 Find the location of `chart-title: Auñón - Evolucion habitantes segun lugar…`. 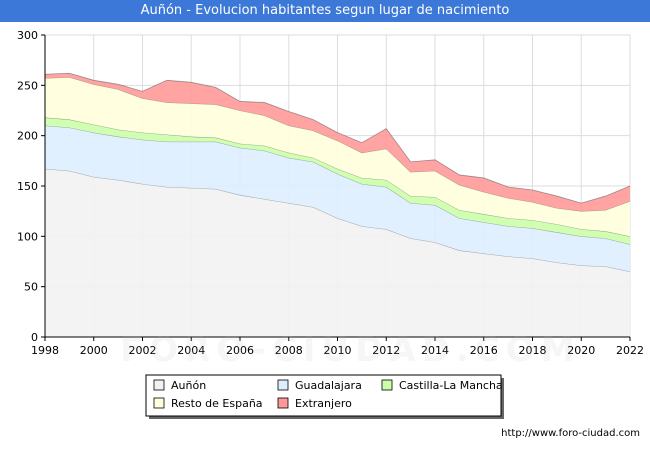

chart-title: Auñón - Evolucion habitantes segun lugar… is located at coordinates (325, 11).